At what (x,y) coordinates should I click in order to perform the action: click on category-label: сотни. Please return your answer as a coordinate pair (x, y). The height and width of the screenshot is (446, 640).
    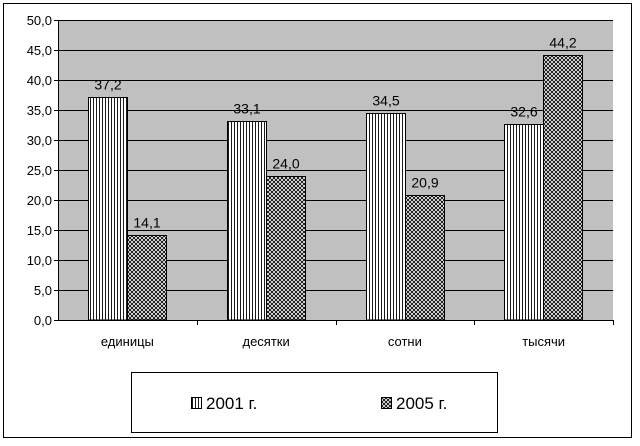
    Looking at the image, I should click on (405, 341).